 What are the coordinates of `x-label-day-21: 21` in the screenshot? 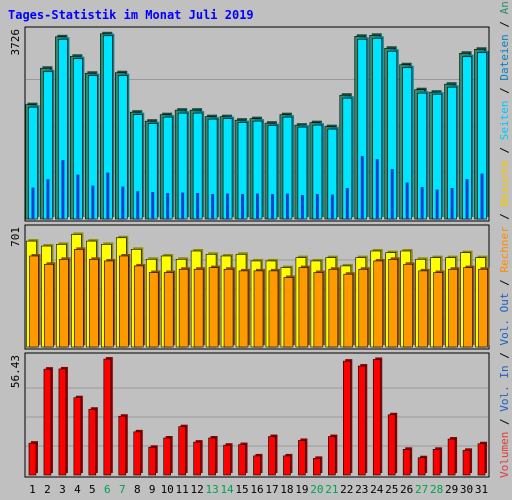 It's located at (331, 489).